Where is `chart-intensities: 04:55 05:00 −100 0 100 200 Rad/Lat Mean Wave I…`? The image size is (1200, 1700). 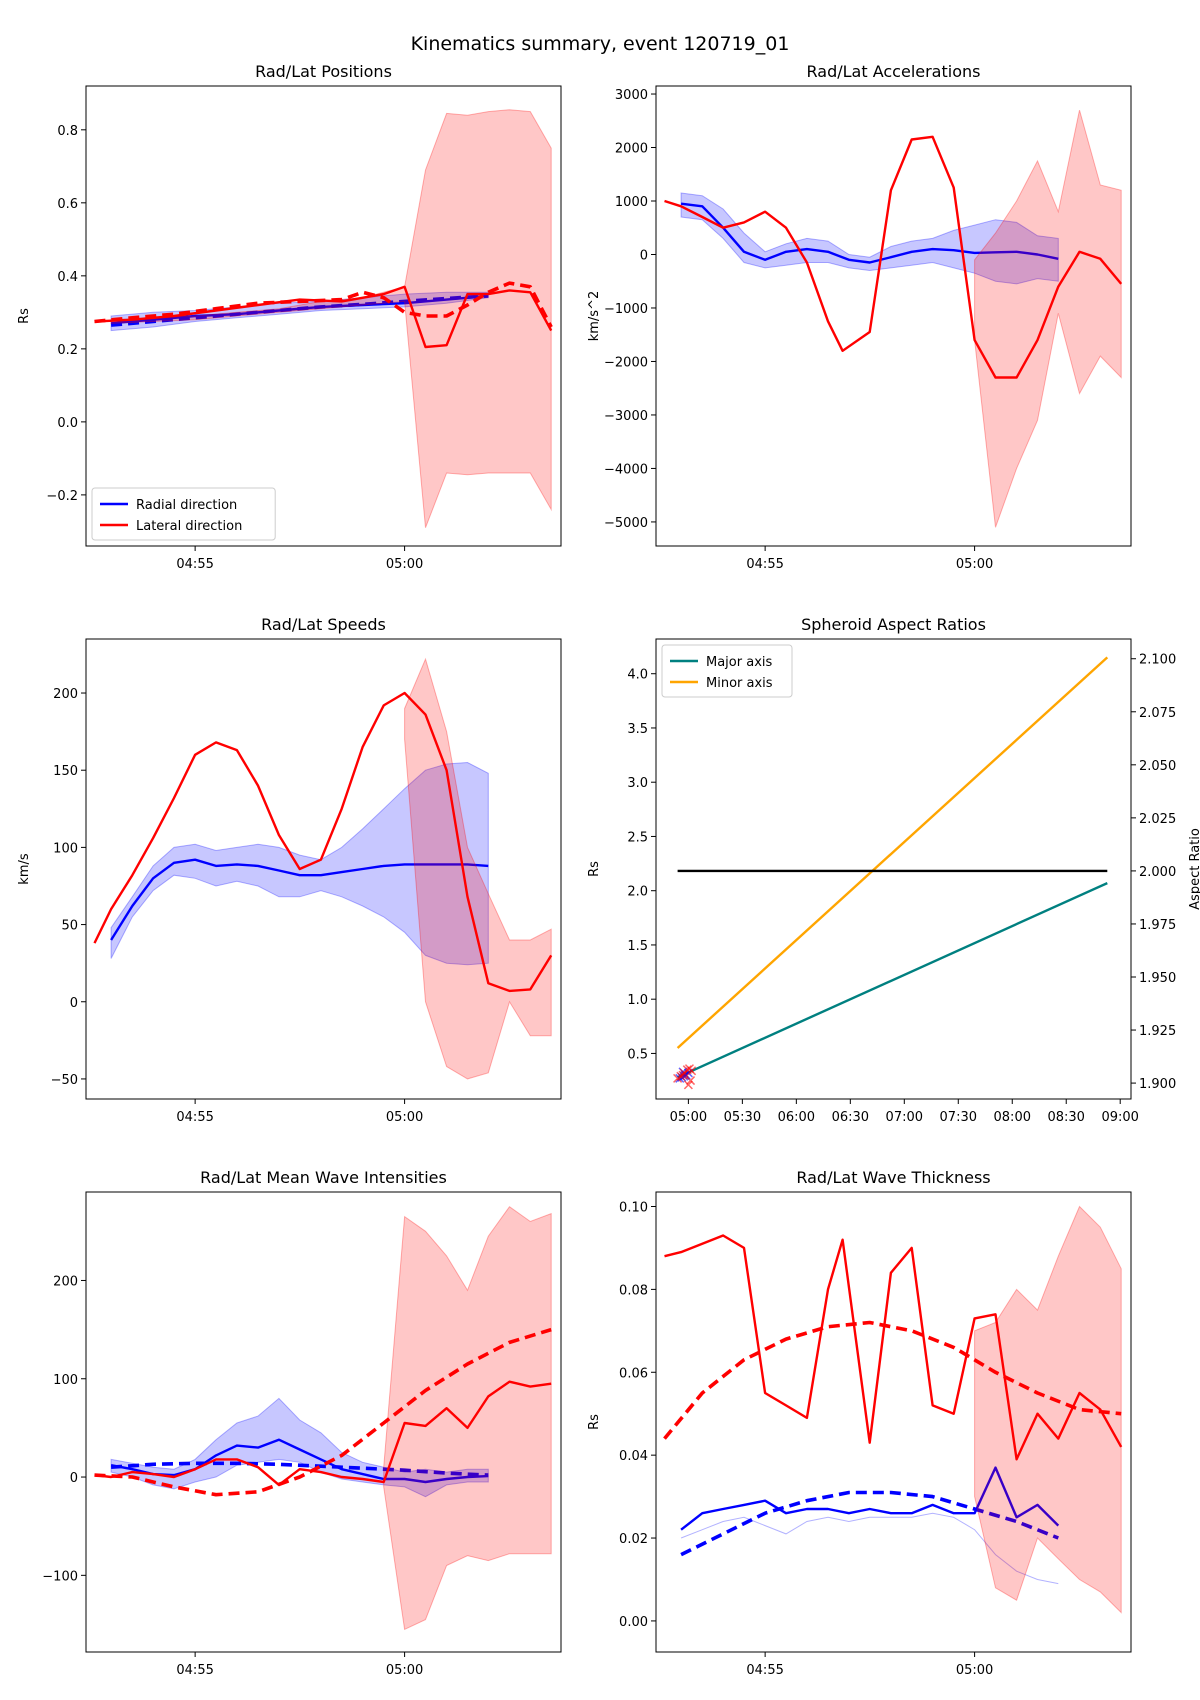
chart-intensities: 04:55 05:00 −100 0 100 200 Rad/Lat Mean Wave I… is located at coordinates (302, 1423).